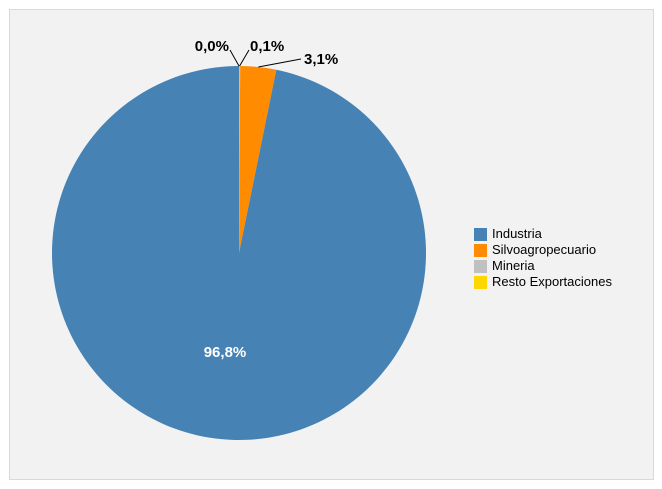  What do you see at coordinates (552, 281) in the screenshot?
I see `legend-label: Resto Exportaciones` at bounding box center [552, 281].